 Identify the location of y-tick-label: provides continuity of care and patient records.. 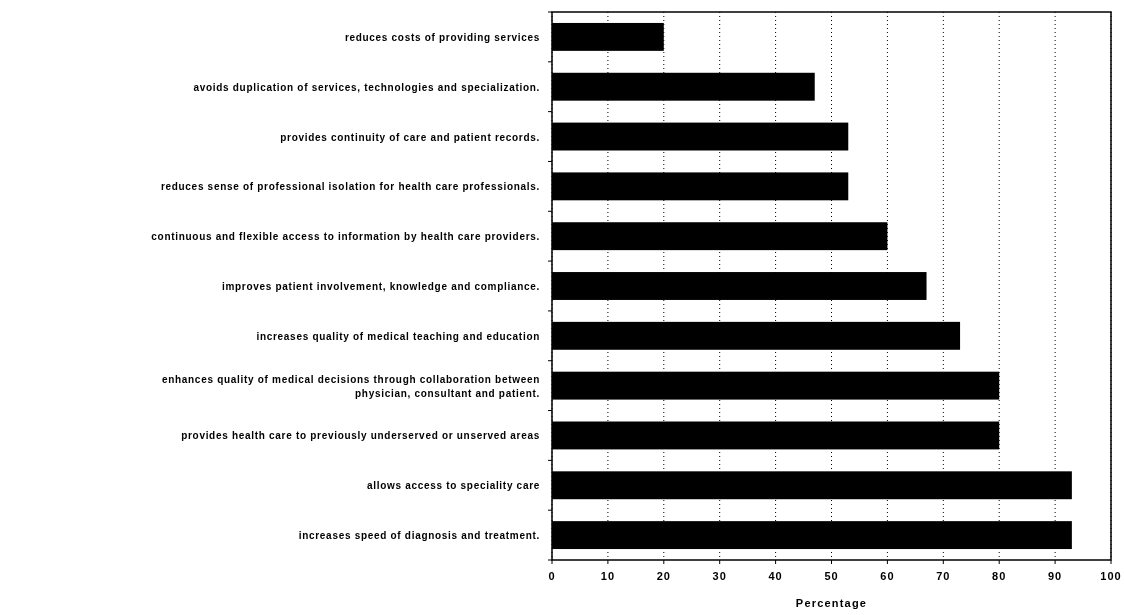
(410, 137).